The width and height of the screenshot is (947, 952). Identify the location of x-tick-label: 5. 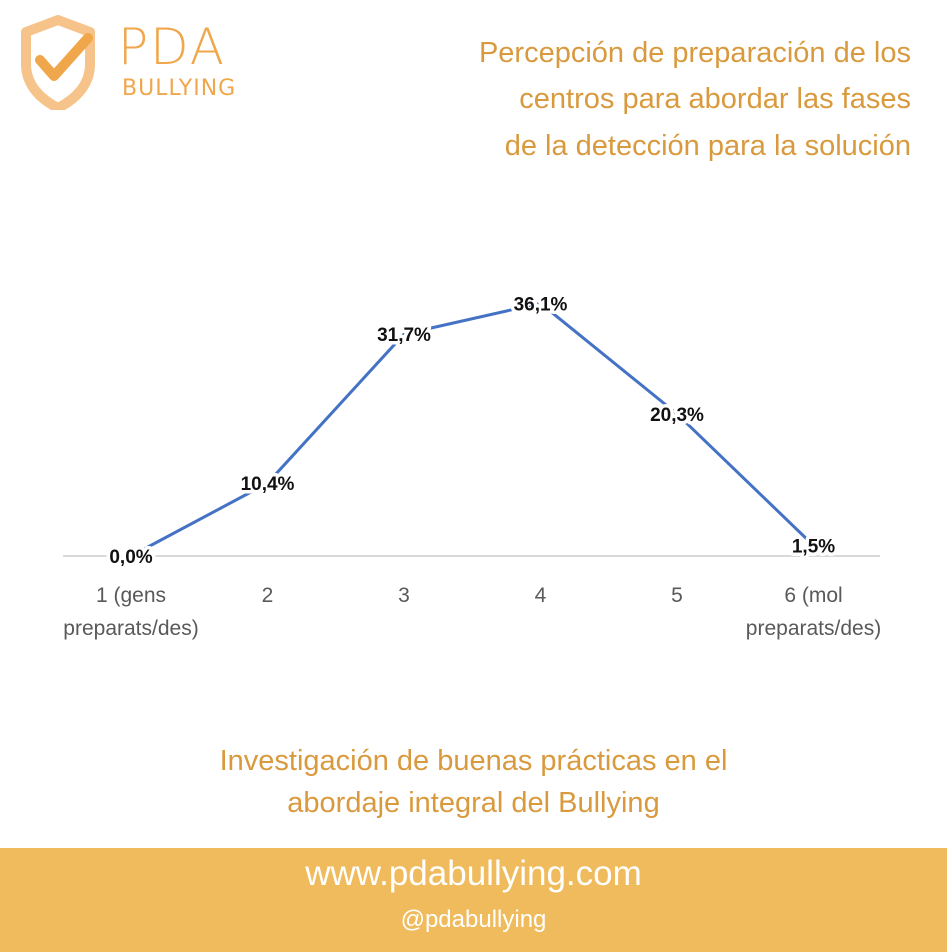
(677, 595).